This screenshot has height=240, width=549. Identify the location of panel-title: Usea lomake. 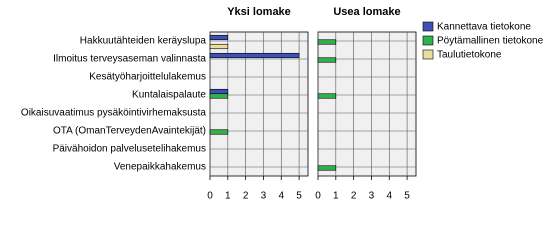
(366, 12).